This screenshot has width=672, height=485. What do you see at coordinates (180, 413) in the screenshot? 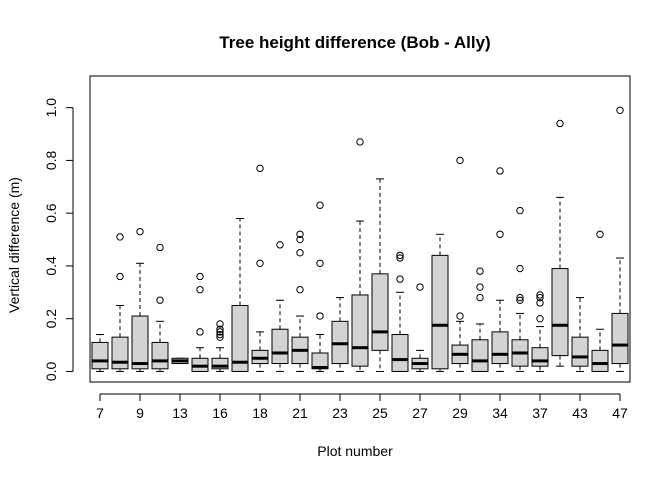
I see `x-tick-label: 13` at bounding box center [180, 413].